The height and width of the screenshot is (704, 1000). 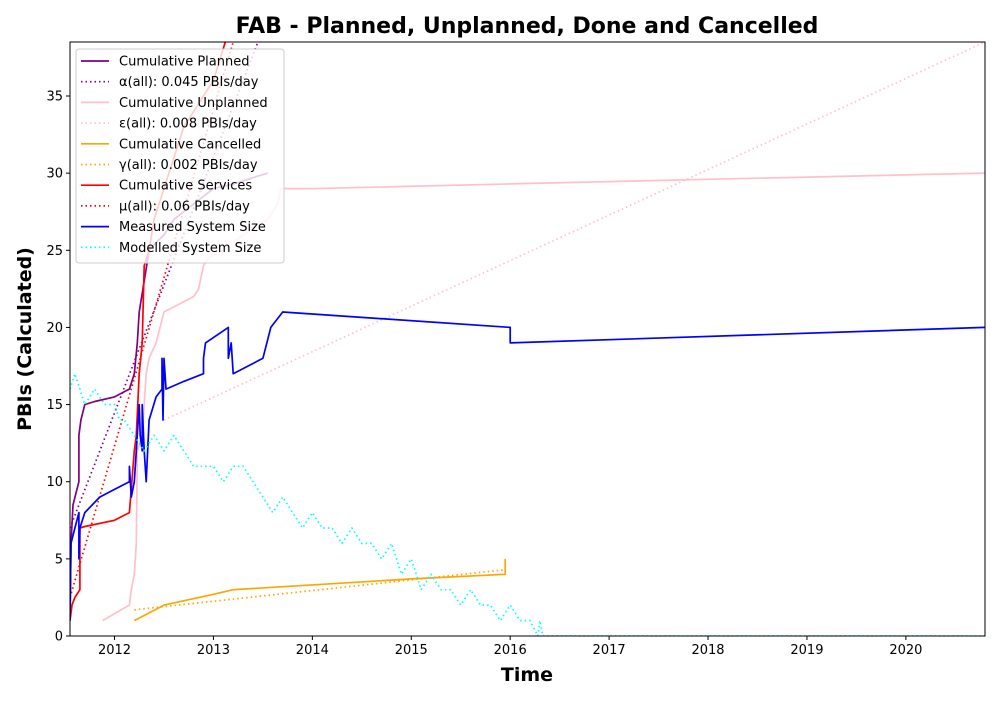 What do you see at coordinates (527, 675) in the screenshot?
I see `x-axis-label: Time` at bounding box center [527, 675].